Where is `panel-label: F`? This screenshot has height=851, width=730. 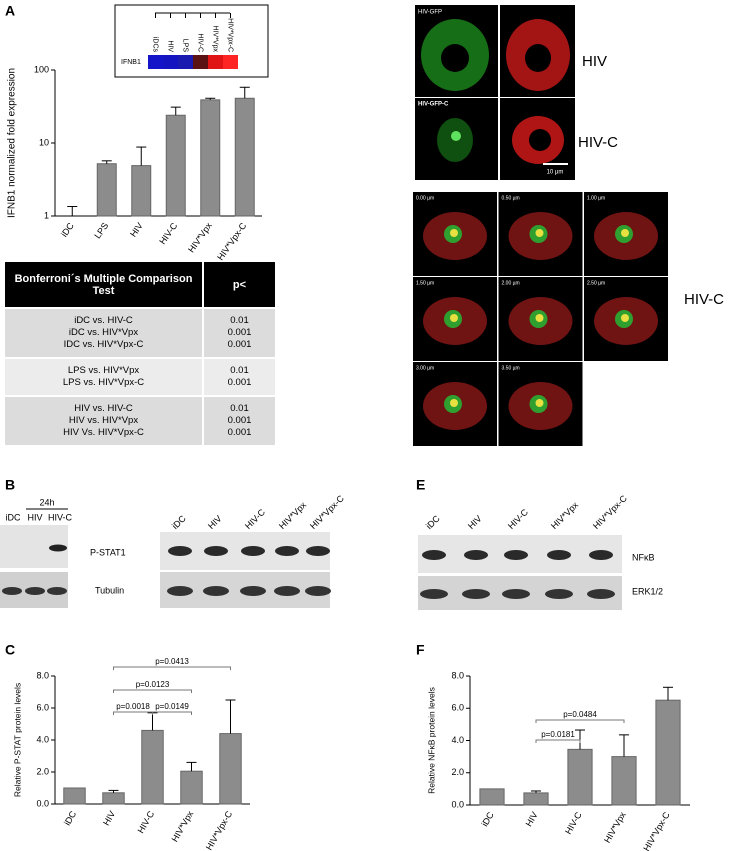 panel-label: F is located at coordinates (420, 650).